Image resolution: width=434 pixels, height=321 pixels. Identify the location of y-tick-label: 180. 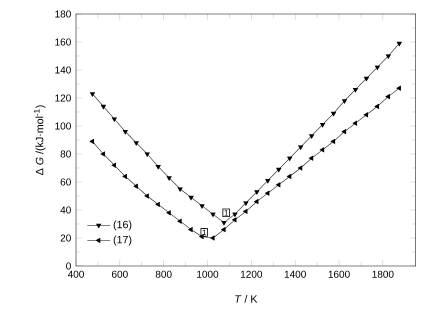
(63, 14).